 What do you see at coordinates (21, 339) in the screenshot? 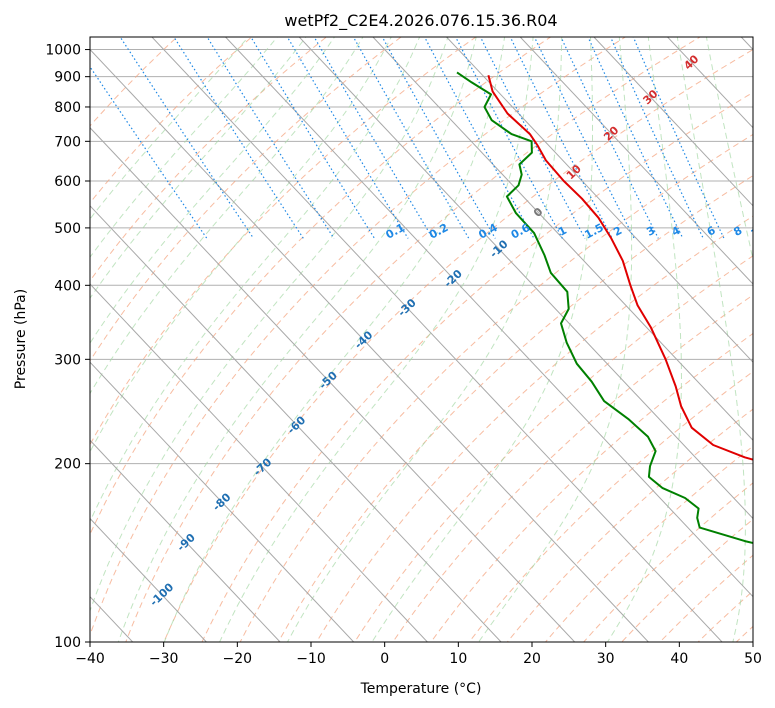
I see `y-axis-label: Pressure (hPa)` at bounding box center [21, 339].